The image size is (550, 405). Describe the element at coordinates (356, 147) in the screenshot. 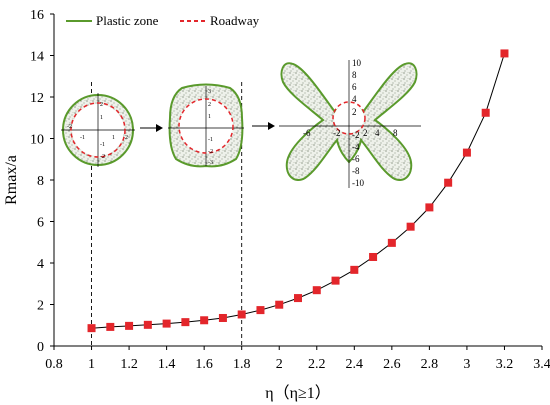

I see `inset-butterfly-tick-label: -4` at that location.